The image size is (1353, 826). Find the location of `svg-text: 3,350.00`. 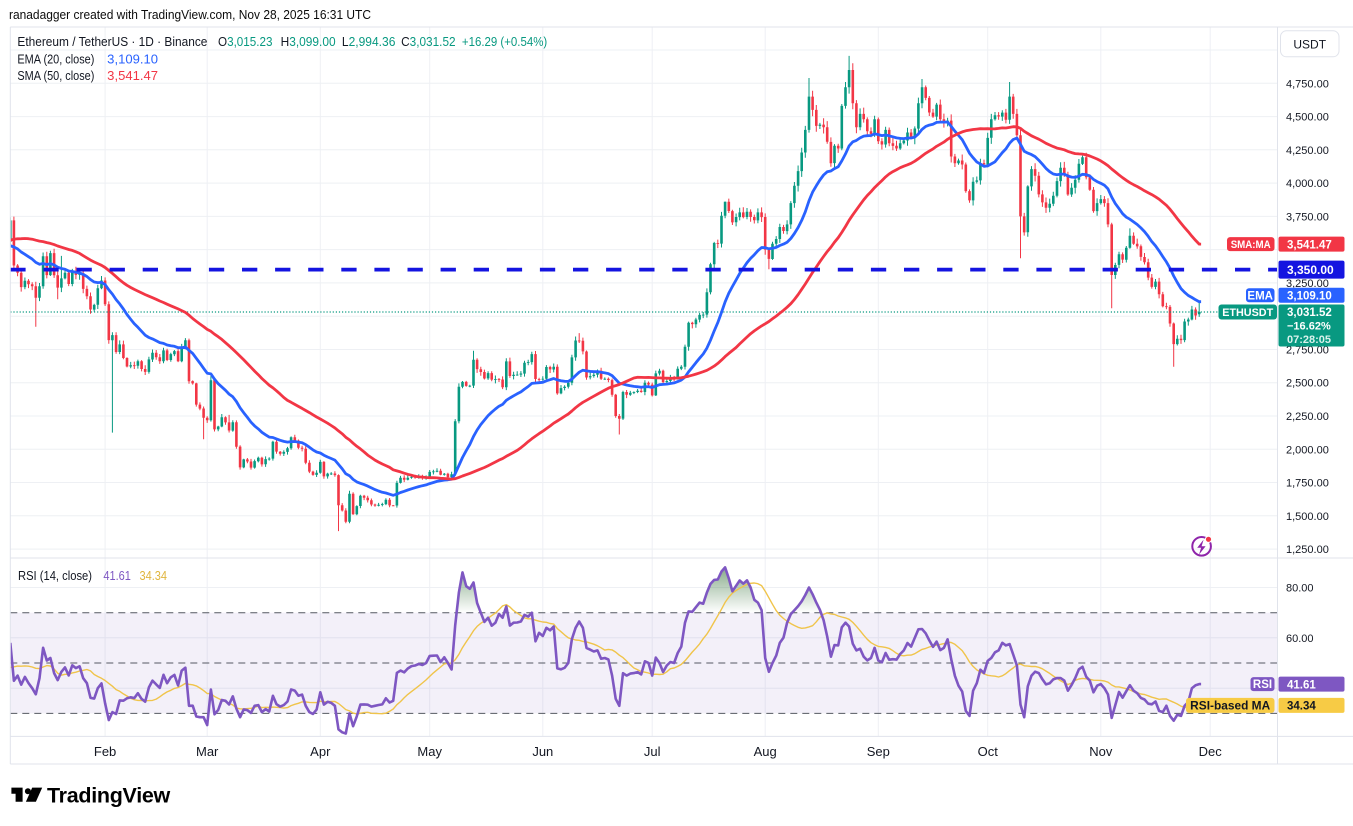

svg-text: 3,350.00 is located at coordinates (1310, 270).